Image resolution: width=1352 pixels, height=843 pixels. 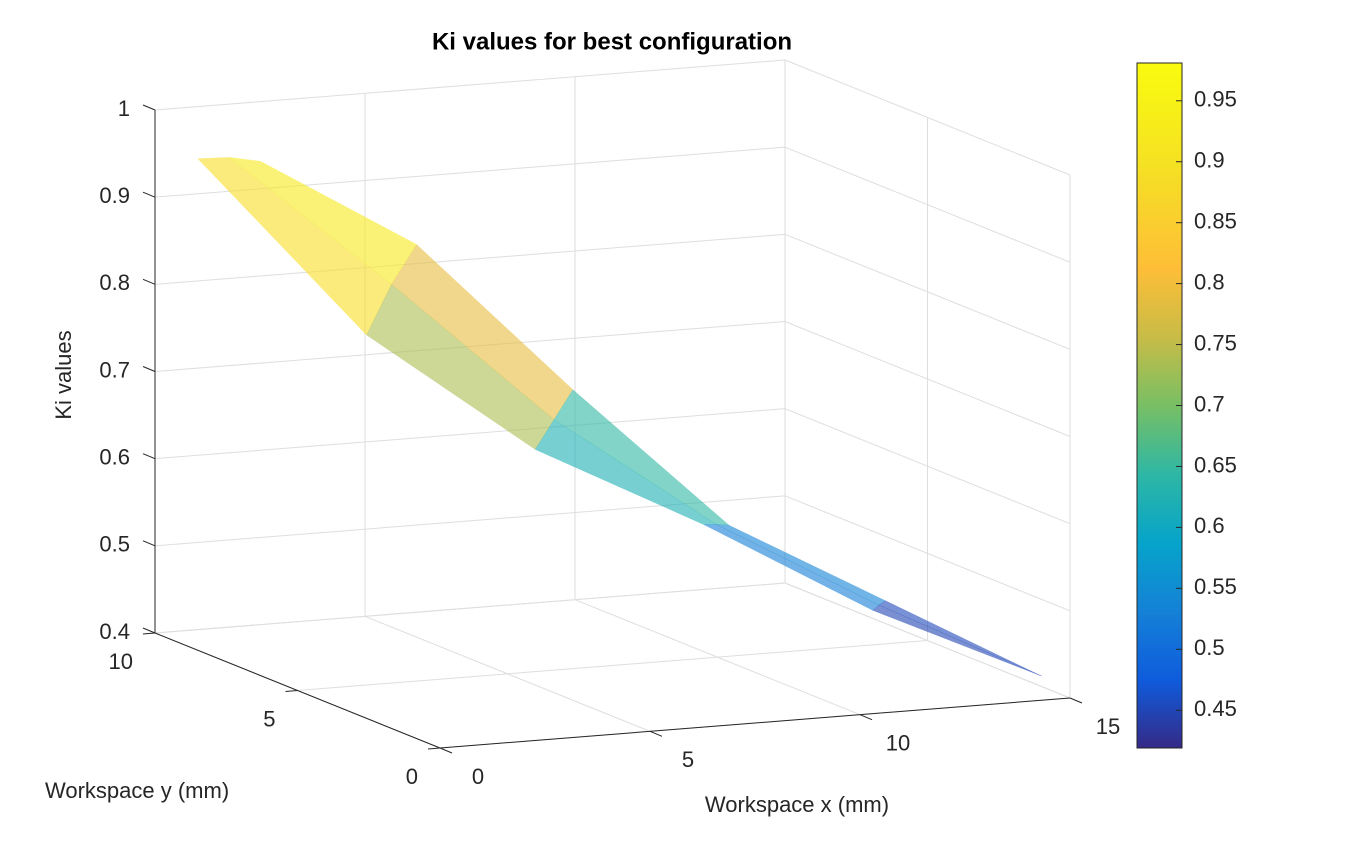 I want to click on y-axis-label: Workspace y (mm), so click(x=137, y=790).